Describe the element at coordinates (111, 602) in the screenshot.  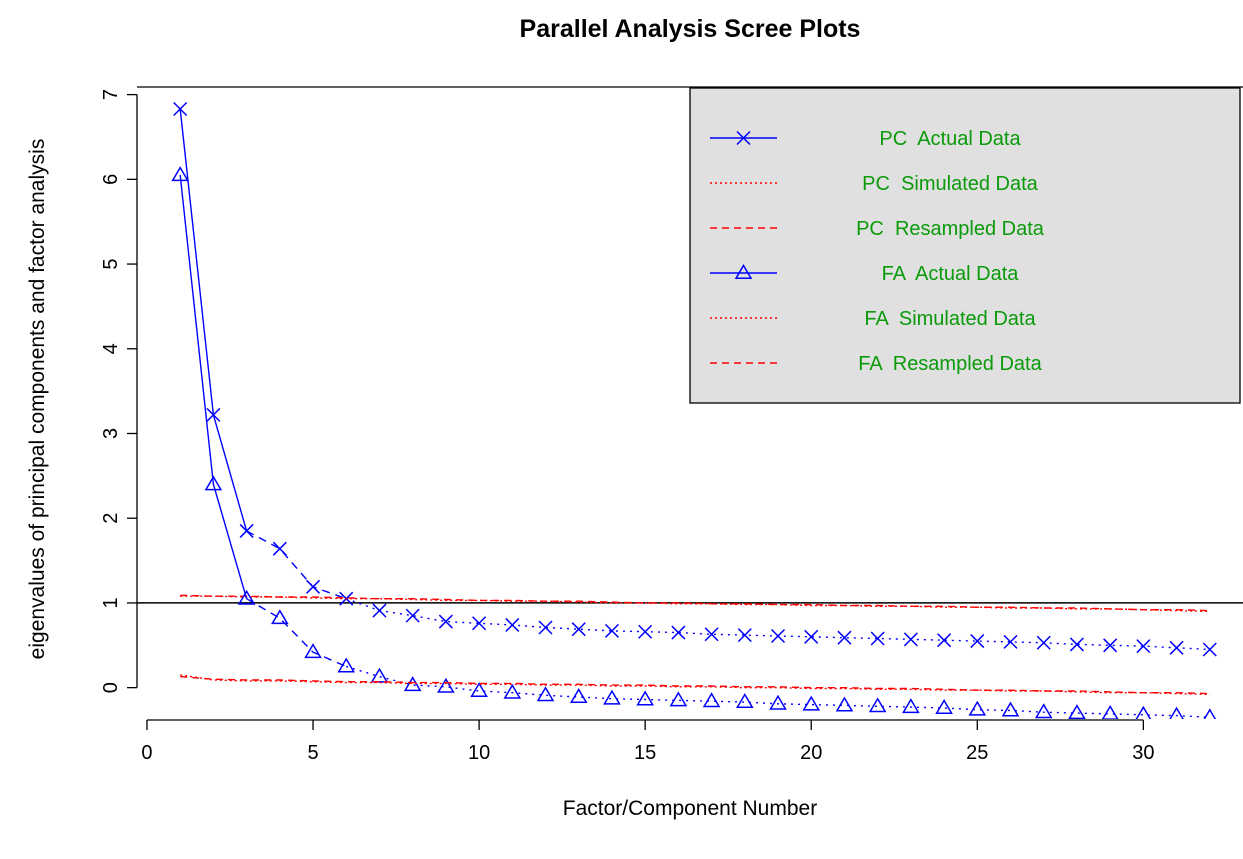
I see `y-tick-label-1: 1` at that location.